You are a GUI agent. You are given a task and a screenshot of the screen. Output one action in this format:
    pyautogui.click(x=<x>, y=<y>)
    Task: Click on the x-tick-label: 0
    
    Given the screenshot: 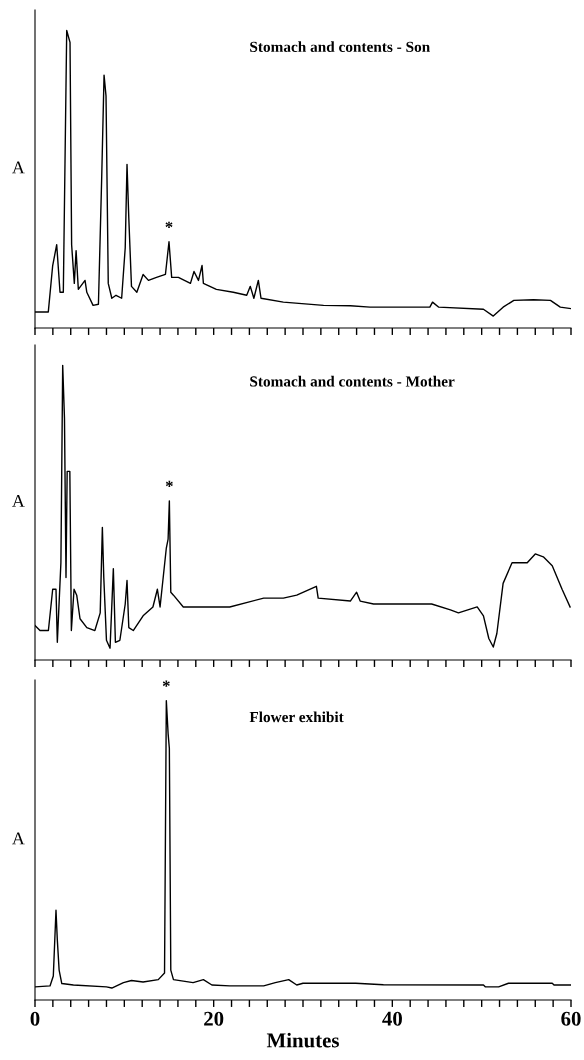 What is the action you would take?
    pyautogui.click(x=35, y=1018)
    